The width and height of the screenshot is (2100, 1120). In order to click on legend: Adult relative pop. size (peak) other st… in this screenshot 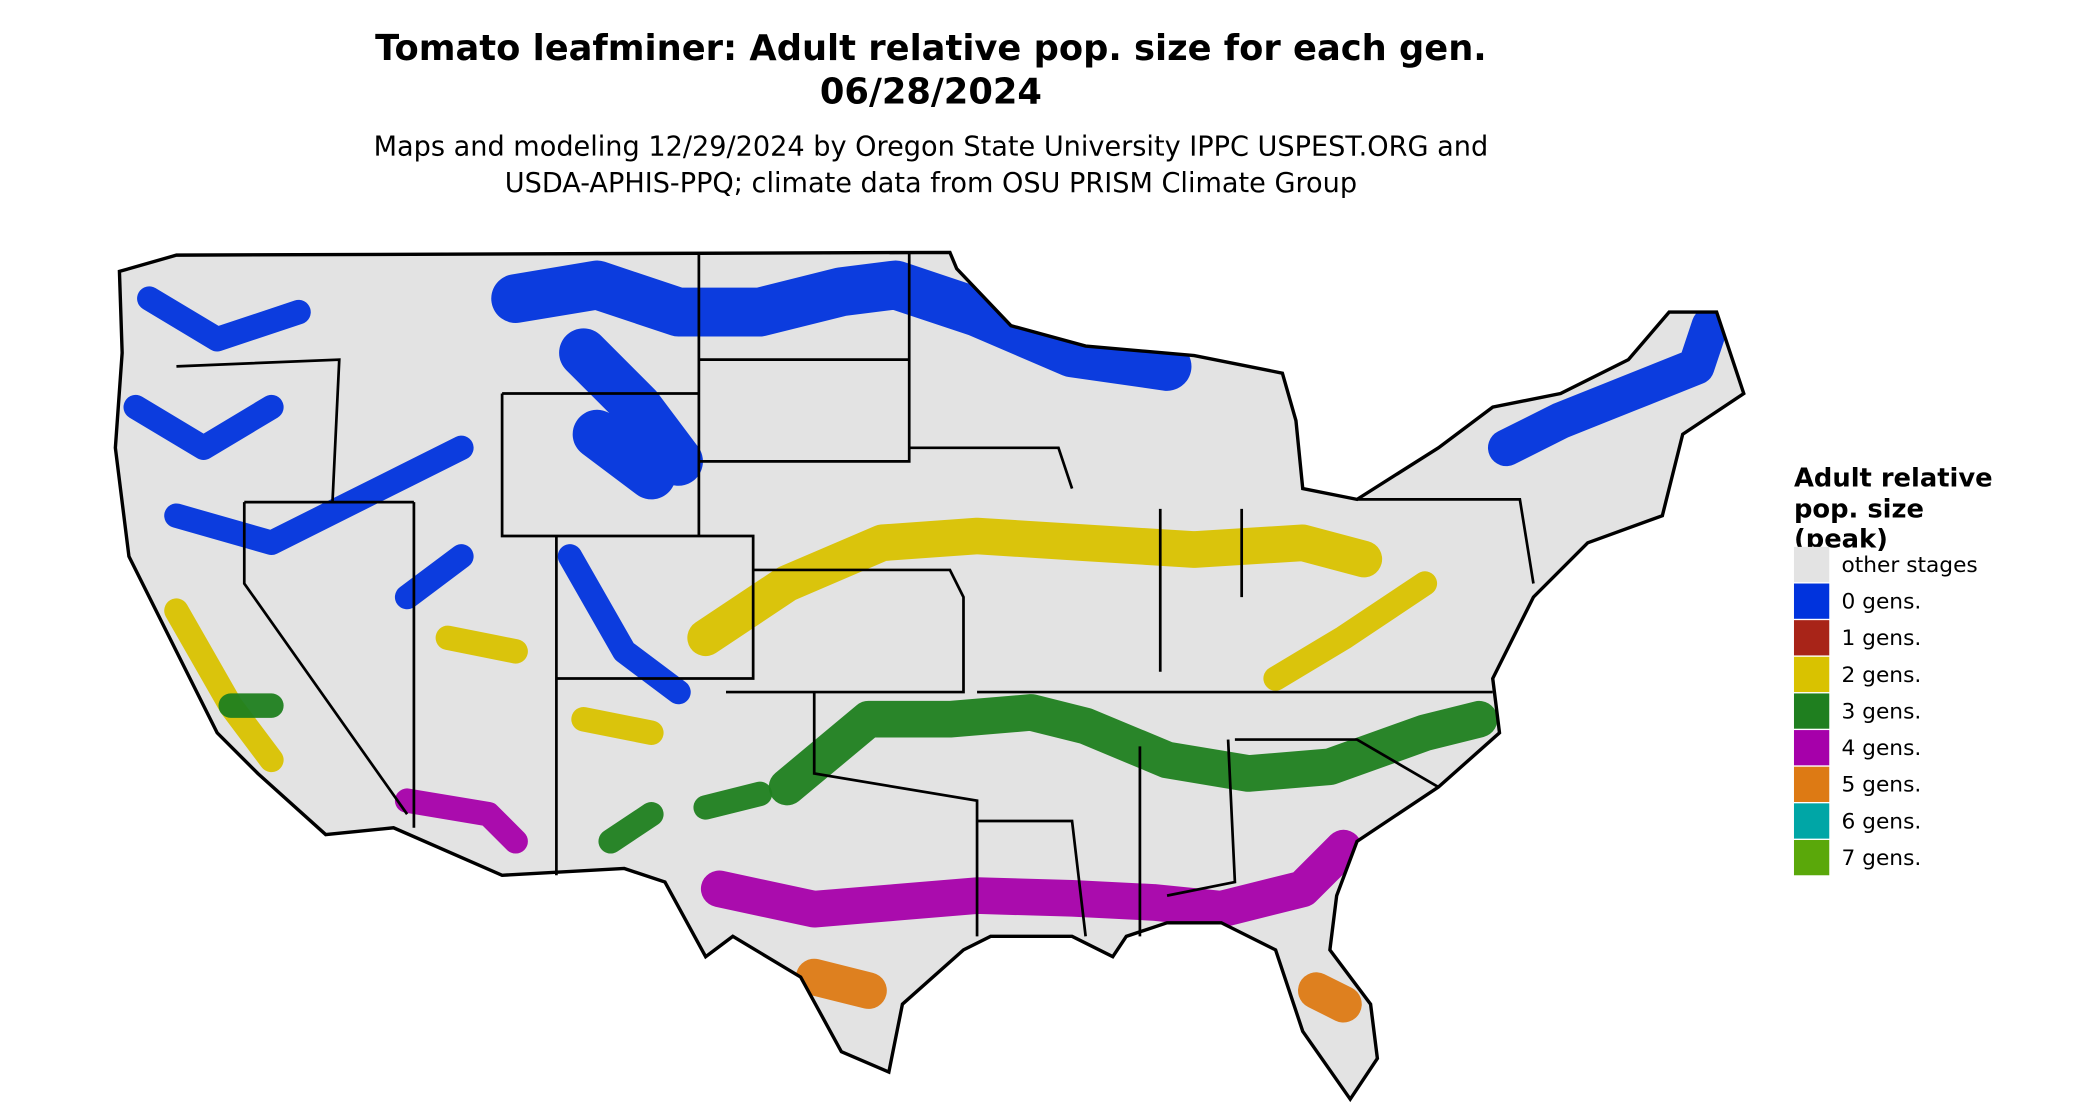, I will do `click(1893, 670)`.